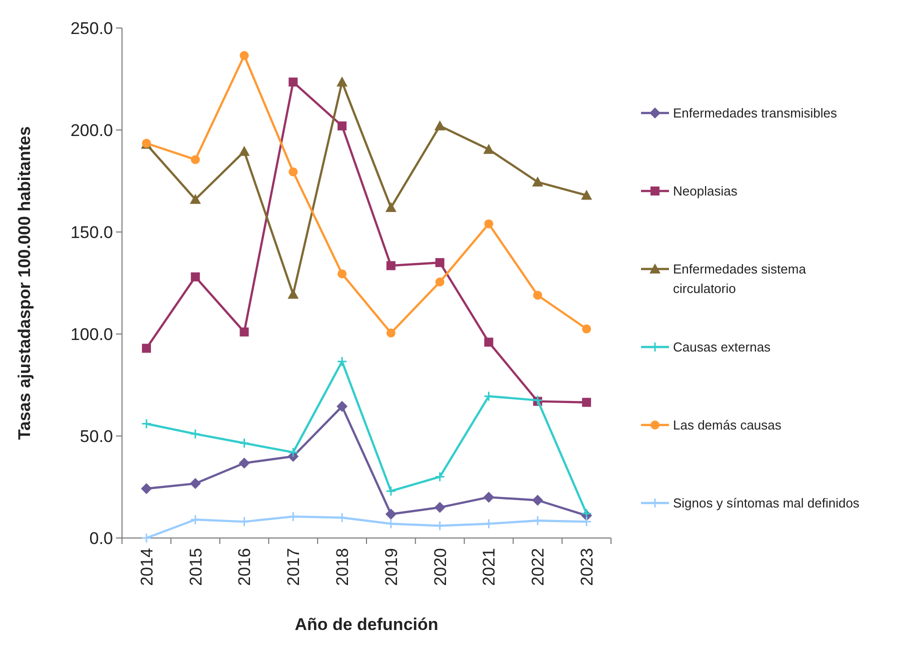 Image resolution: width=899 pixels, height=658 pixels. Describe the element at coordinates (294, 567) in the screenshot. I see `x-tick-label: 2017` at that location.